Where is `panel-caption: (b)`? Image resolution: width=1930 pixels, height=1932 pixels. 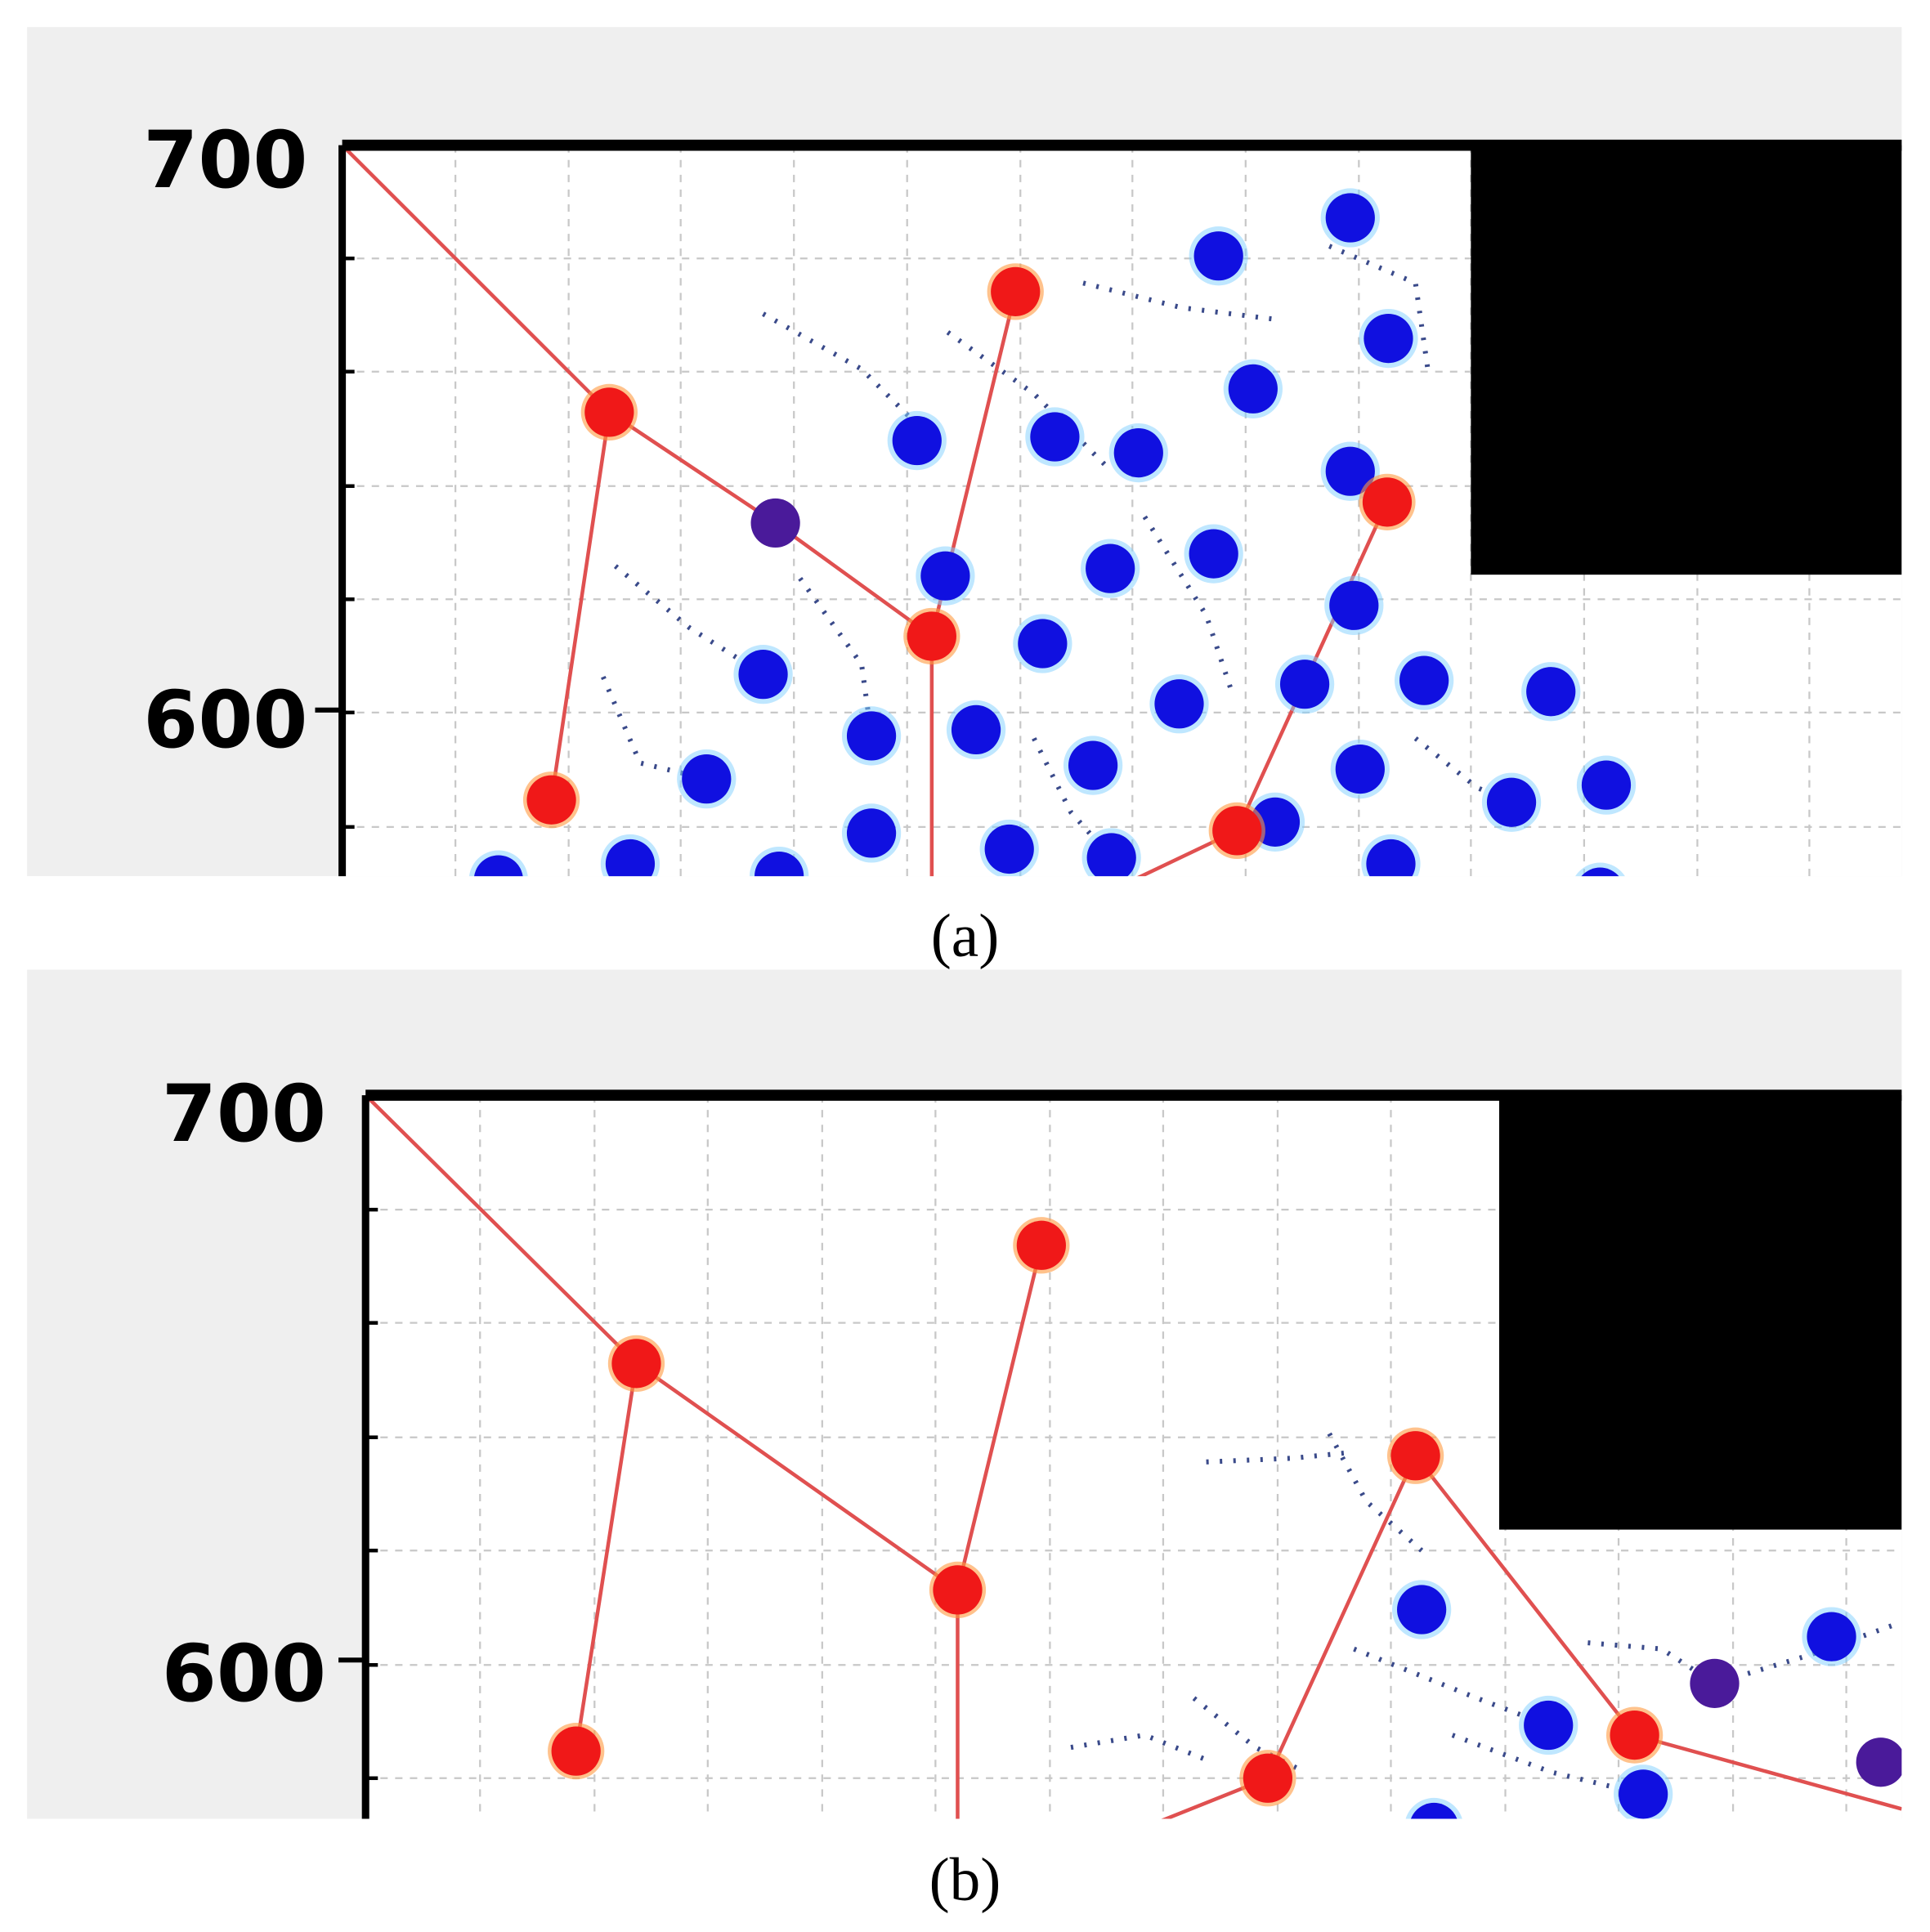 panel-caption: (b) is located at coordinates (965, 1880).